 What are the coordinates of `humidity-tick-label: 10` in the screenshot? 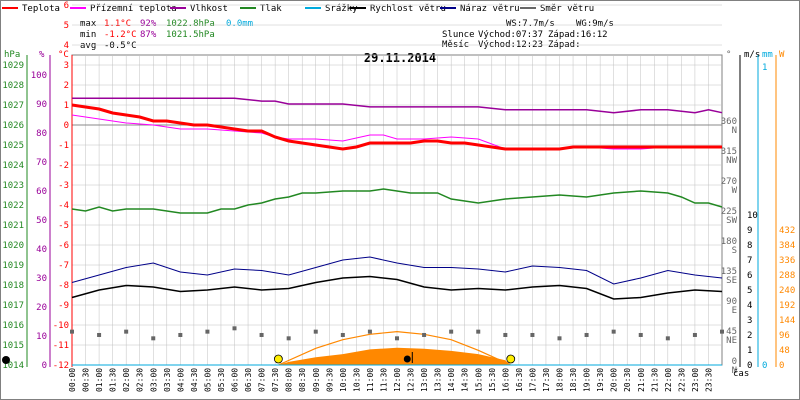 It's located at (41, 337).